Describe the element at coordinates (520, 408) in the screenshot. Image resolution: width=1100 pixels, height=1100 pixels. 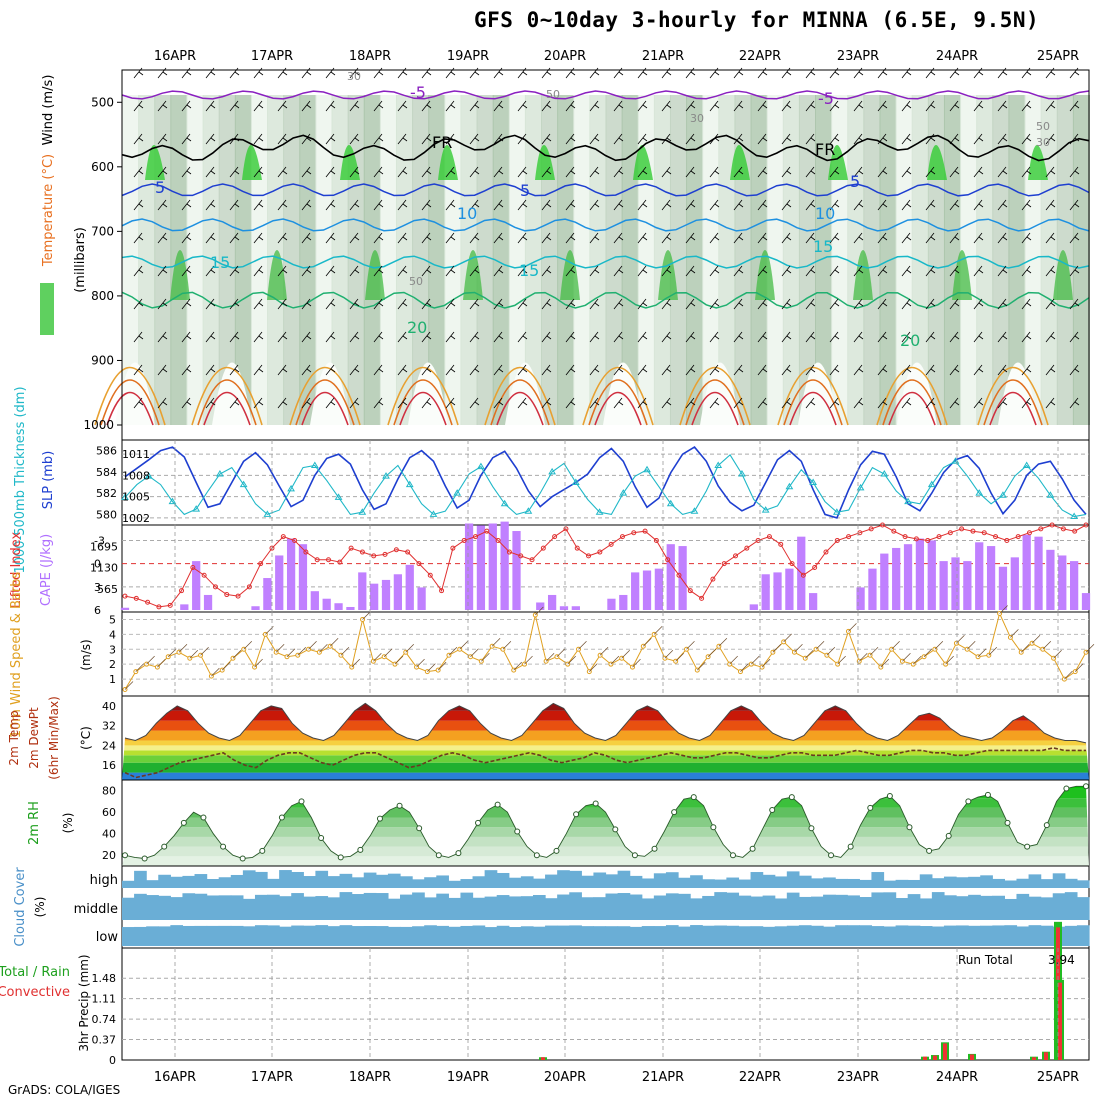
I see `warm-contour` at that location.